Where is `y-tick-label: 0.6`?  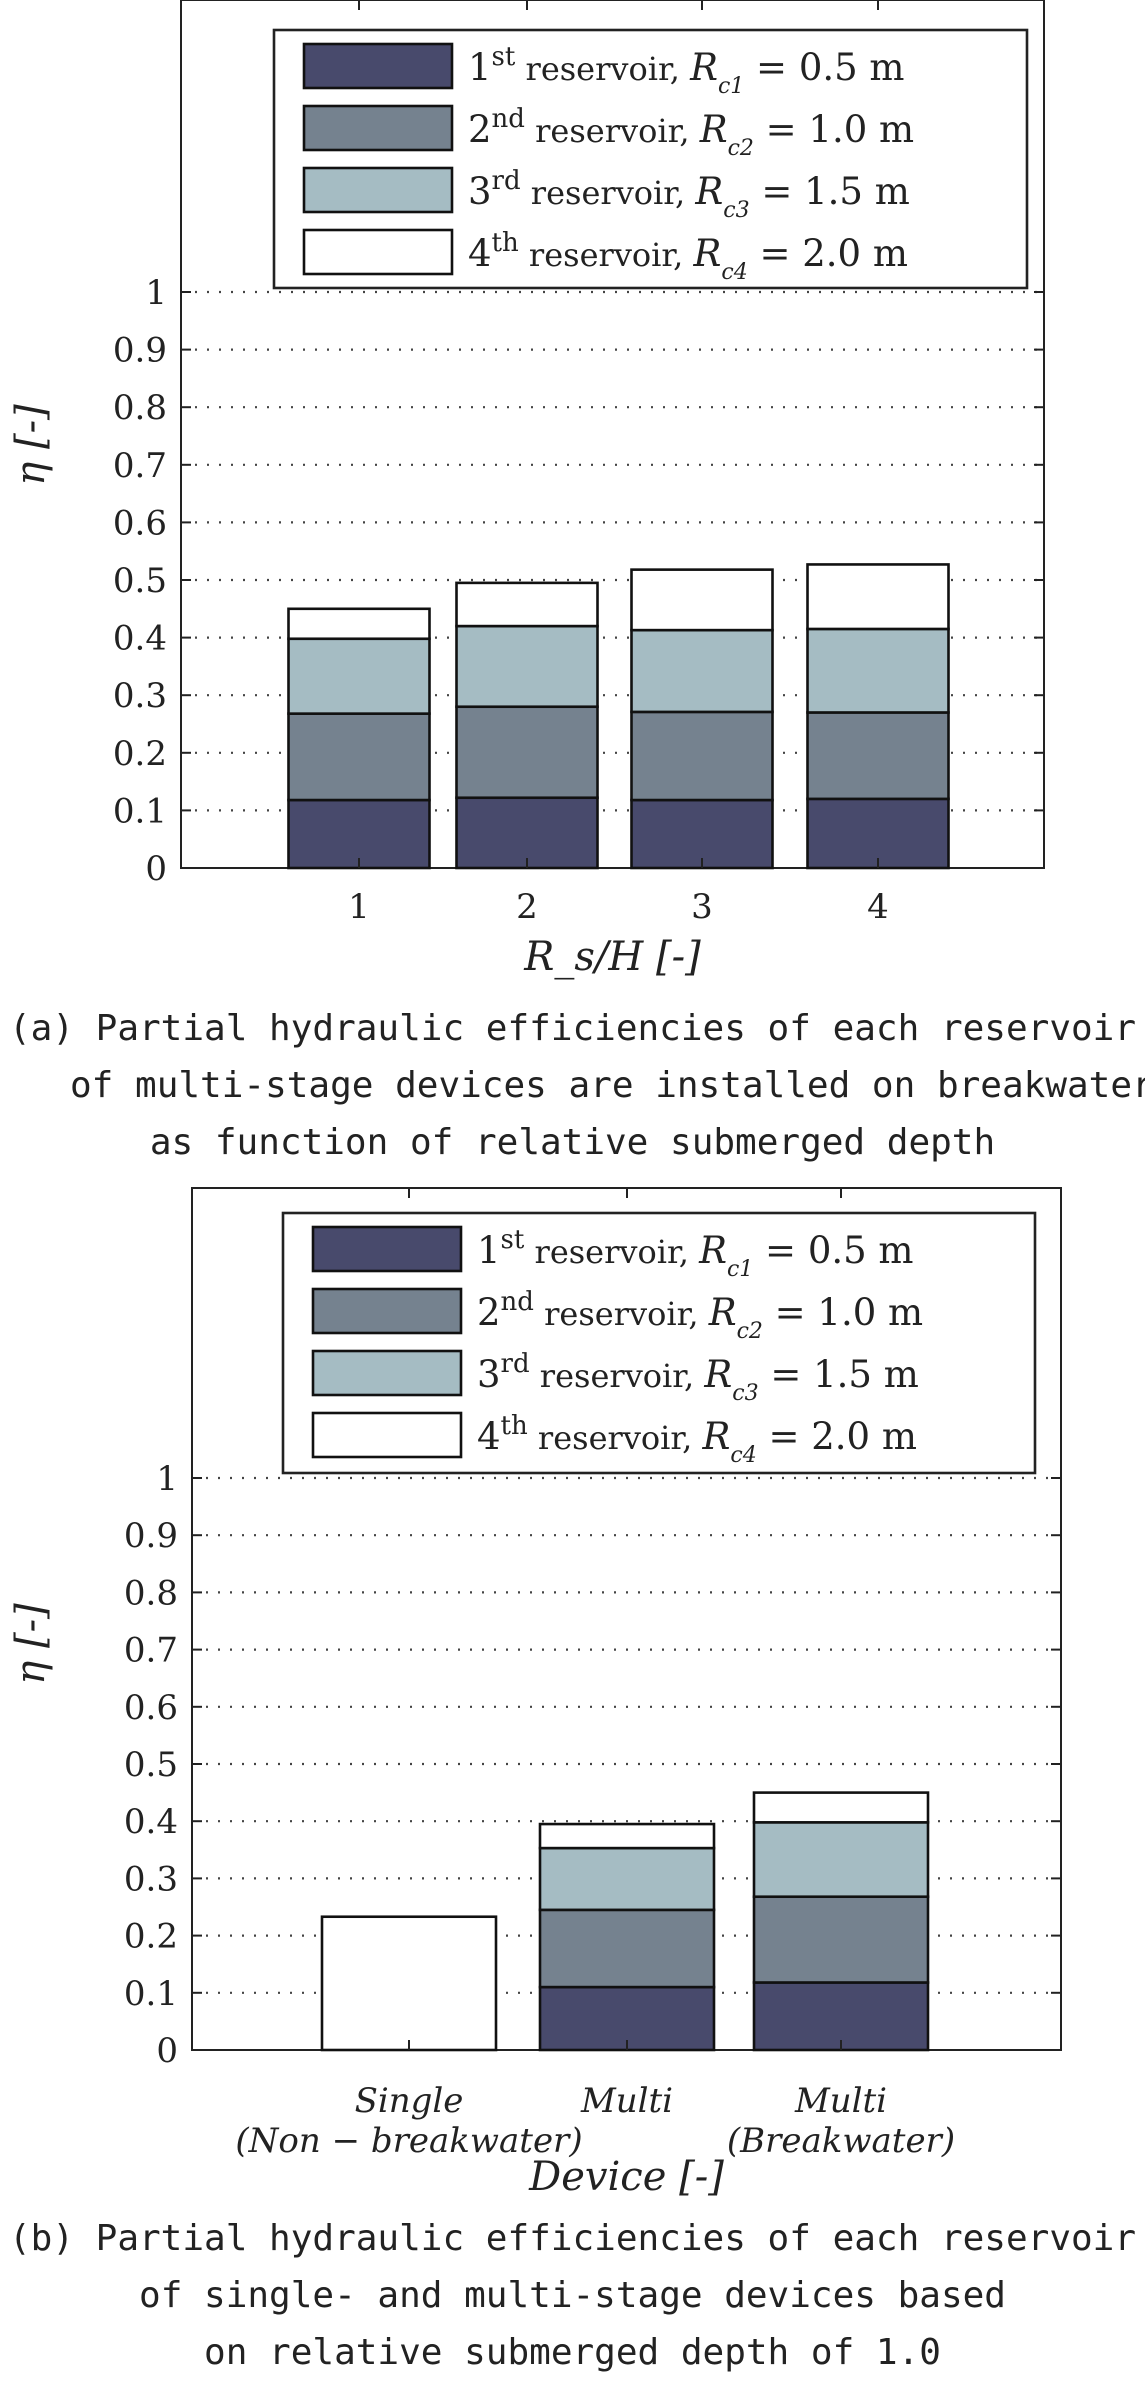
y-tick-label: 0.6 is located at coordinates (151, 1708).